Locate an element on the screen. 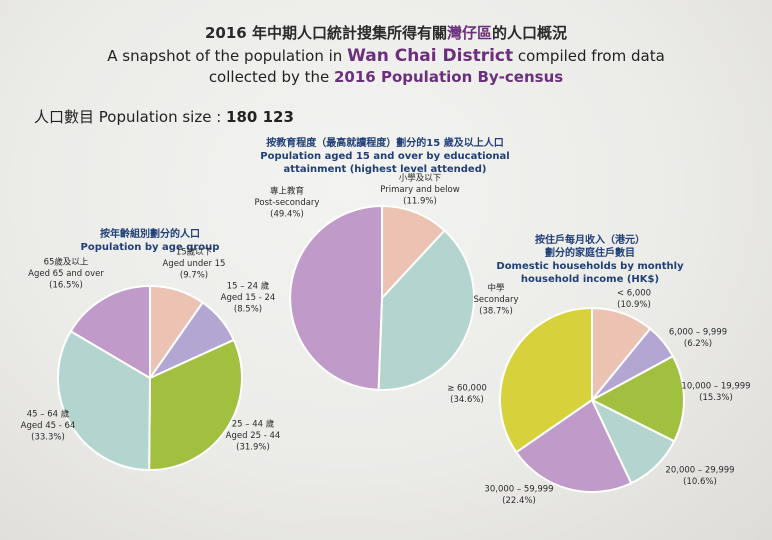 The image size is (772, 540). education-slice-label-0-line-0: 小學及以下 is located at coordinates (420, 178).